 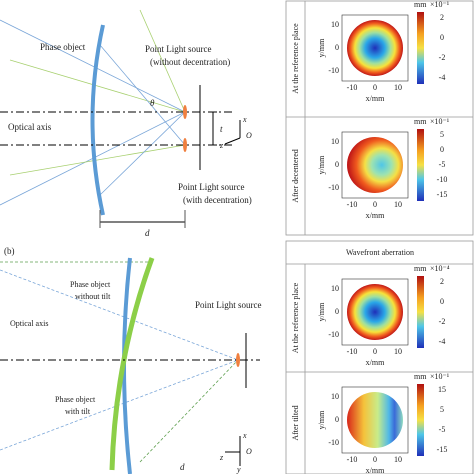 I want to click on colorbar-tick-label: 15, so click(x=442, y=389).